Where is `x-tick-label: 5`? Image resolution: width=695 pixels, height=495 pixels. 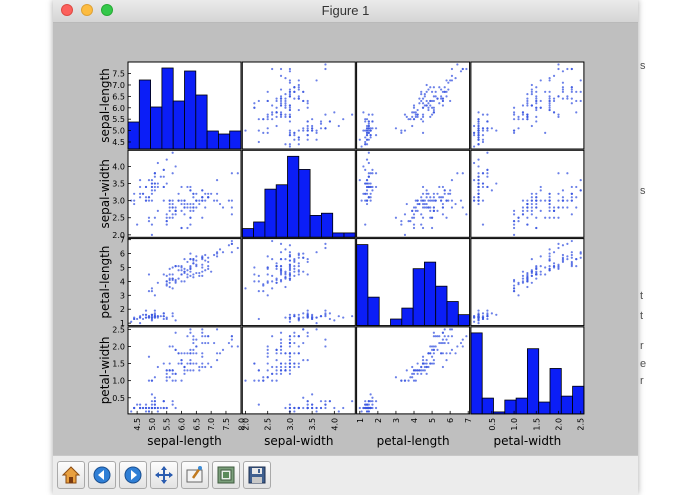 x-tick-label: 5 is located at coordinates (432, 420).